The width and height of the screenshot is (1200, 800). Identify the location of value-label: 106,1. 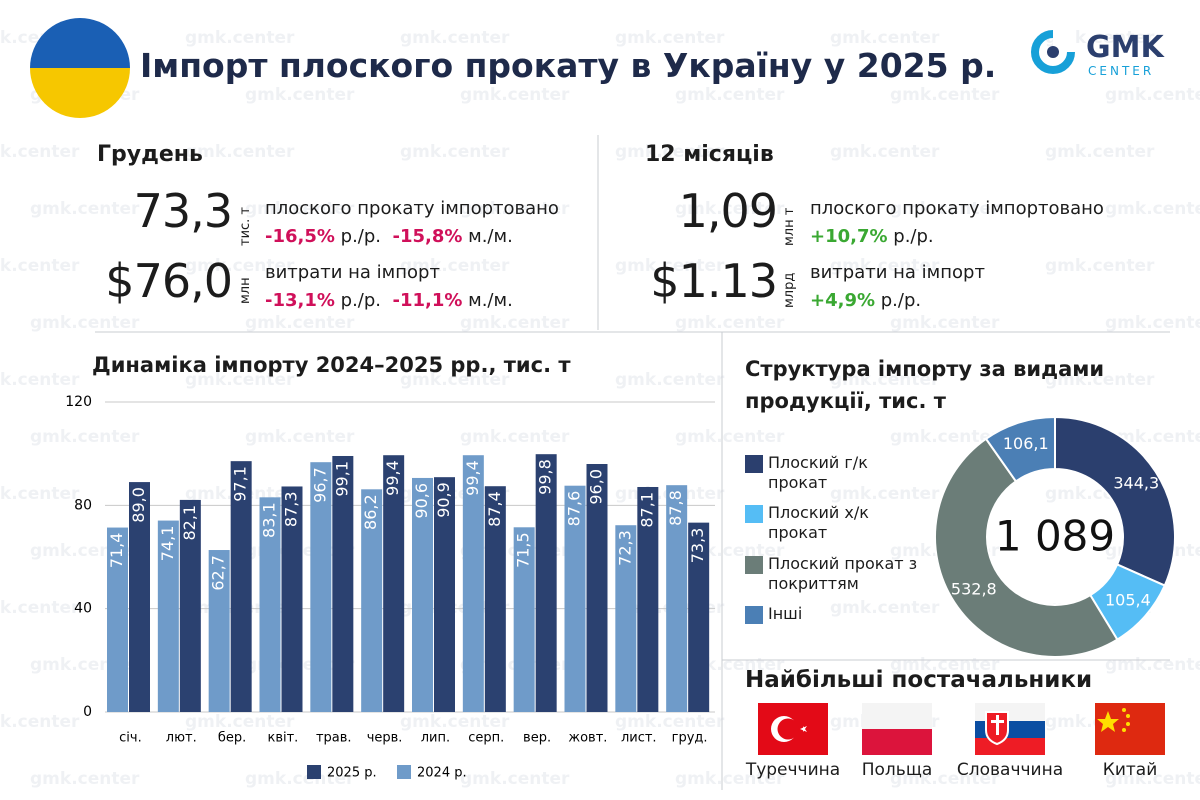
(1026, 443).